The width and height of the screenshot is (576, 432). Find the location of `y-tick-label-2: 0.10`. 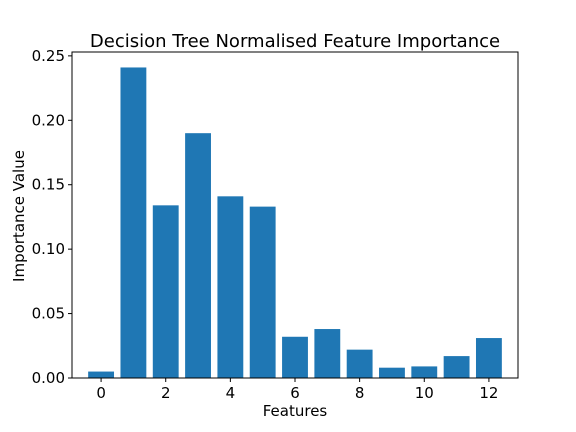

y-tick-label-2: 0.10 is located at coordinates (48, 249).